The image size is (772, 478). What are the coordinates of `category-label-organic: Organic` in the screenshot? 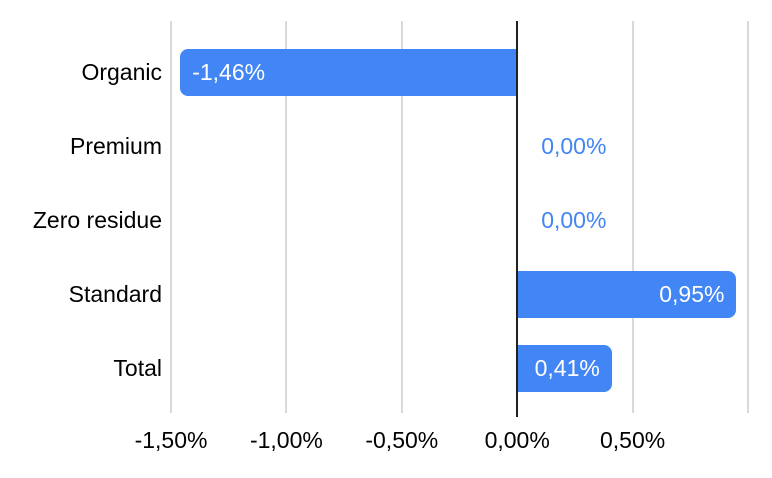 It's located at (121, 72).